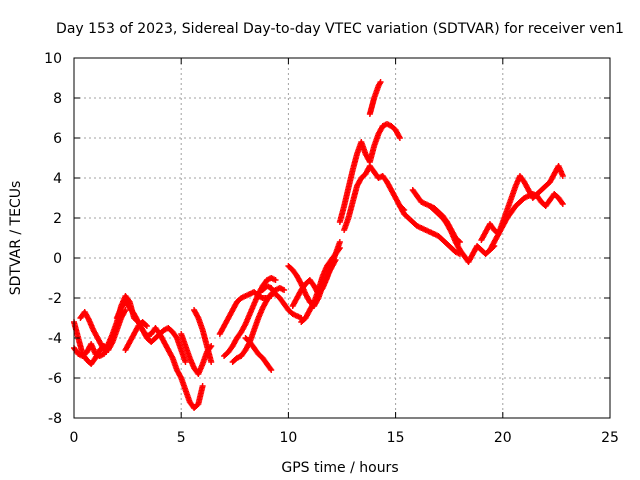 Image resolution: width=640 pixels, height=480 pixels. Describe the element at coordinates (53, 59) in the screenshot. I see `y-tick-label: 10` at that location.